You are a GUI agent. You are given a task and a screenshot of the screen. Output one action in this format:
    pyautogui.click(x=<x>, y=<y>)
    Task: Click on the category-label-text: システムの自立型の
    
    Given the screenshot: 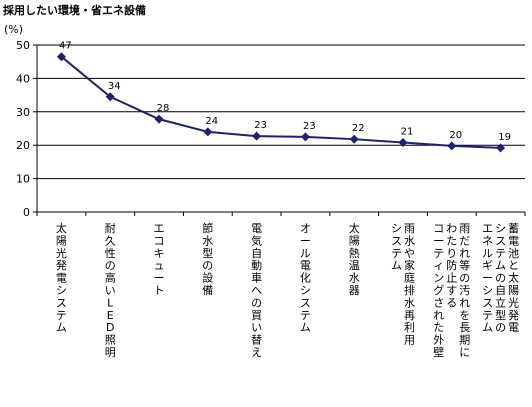 What is the action you would take?
    pyautogui.click(x=500, y=278)
    